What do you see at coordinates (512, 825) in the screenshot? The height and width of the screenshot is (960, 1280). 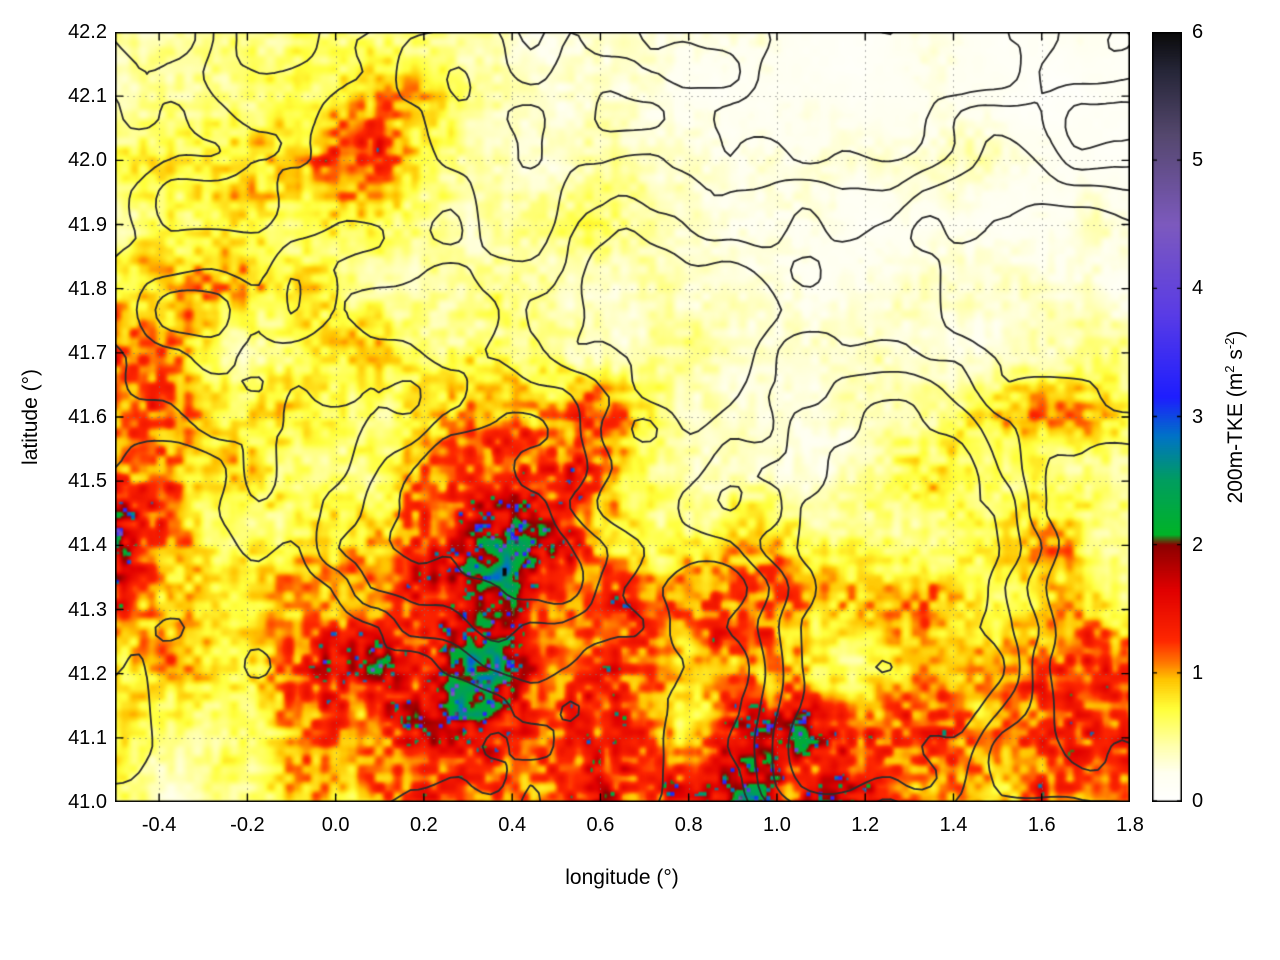 I see `x-tick-label: 0.4` at bounding box center [512, 825].